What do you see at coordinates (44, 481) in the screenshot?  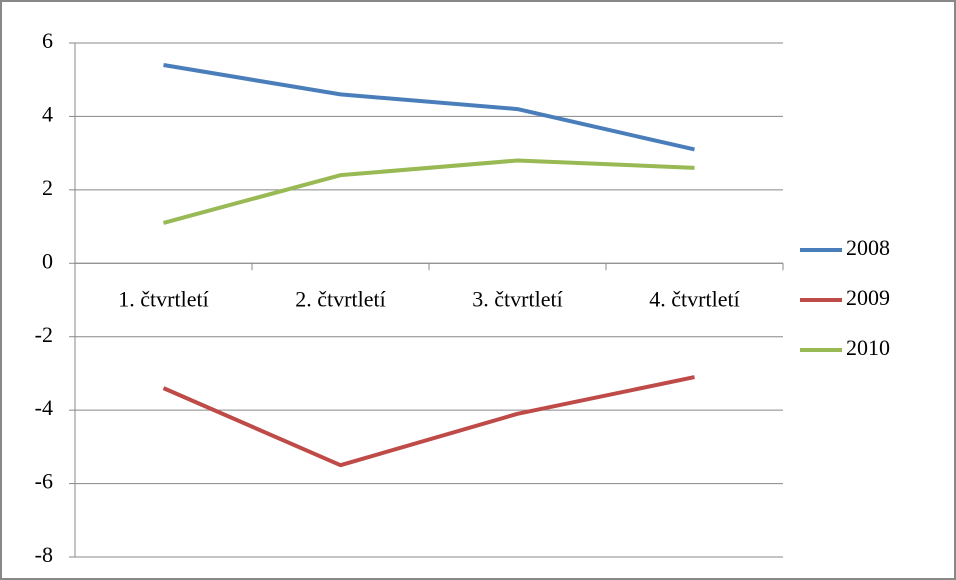 I see `y-tick-label: -6` at bounding box center [44, 481].